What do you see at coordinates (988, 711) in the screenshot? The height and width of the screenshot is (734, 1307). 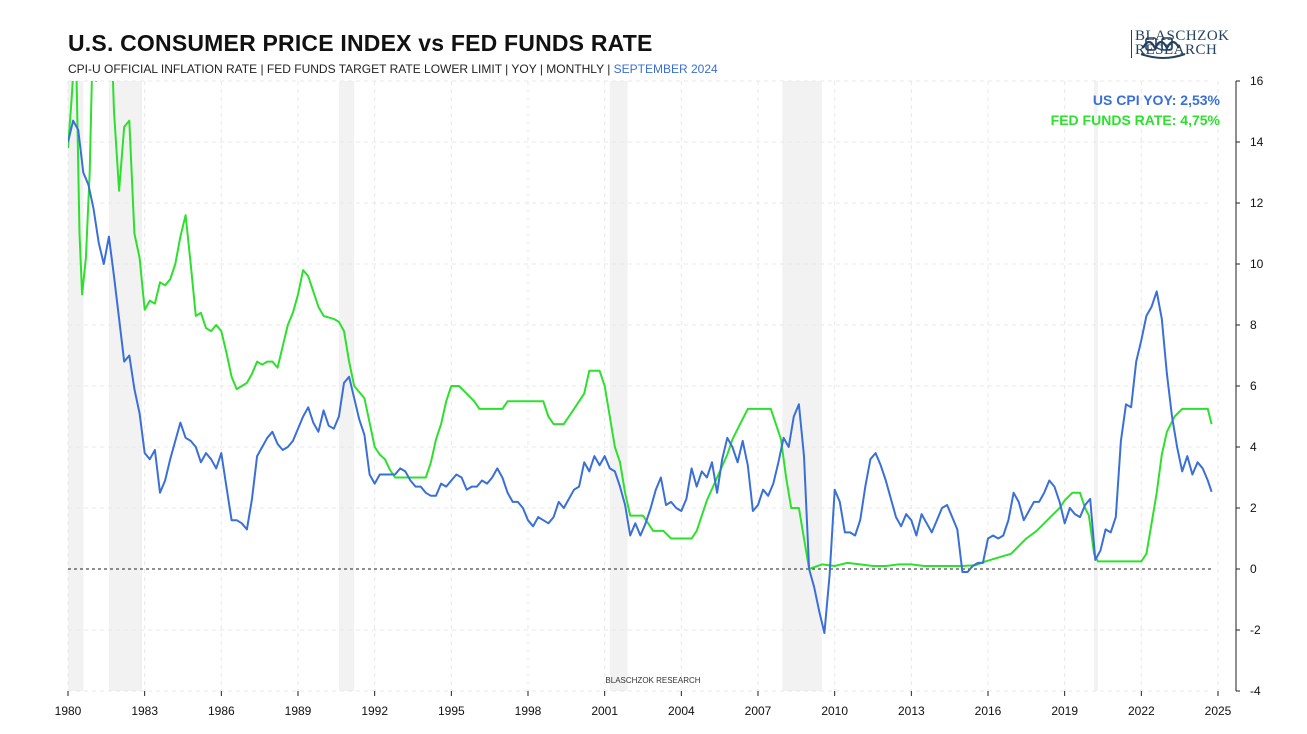 I see `x-tick-label: 2016` at bounding box center [988, 711].